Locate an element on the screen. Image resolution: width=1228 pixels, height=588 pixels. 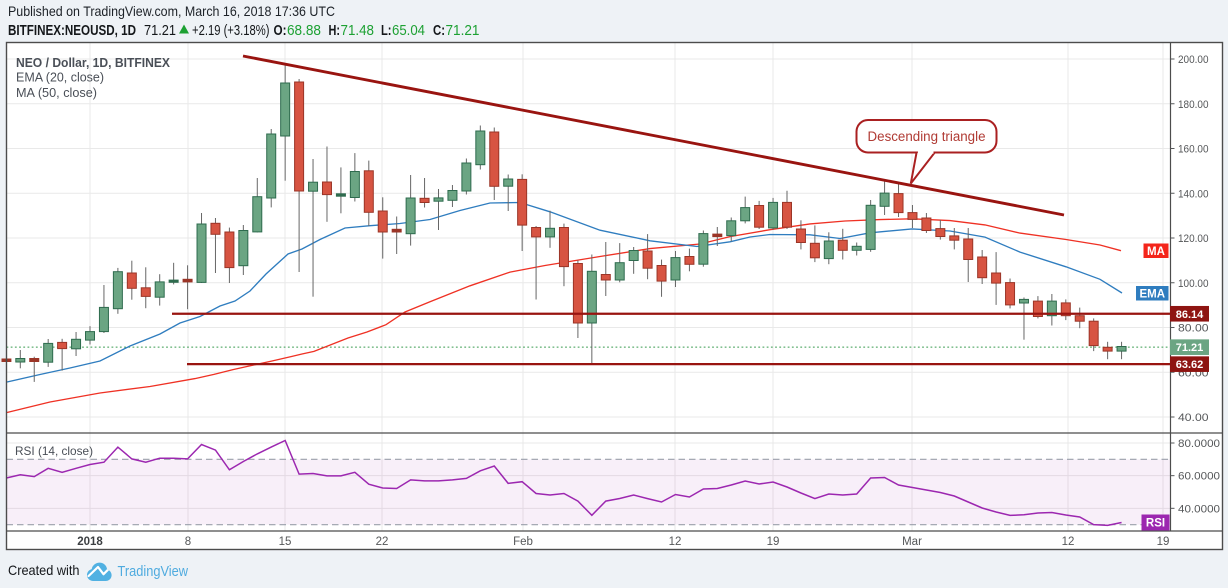
svg-text: 120.00 is located at coordinates (1193, 239).